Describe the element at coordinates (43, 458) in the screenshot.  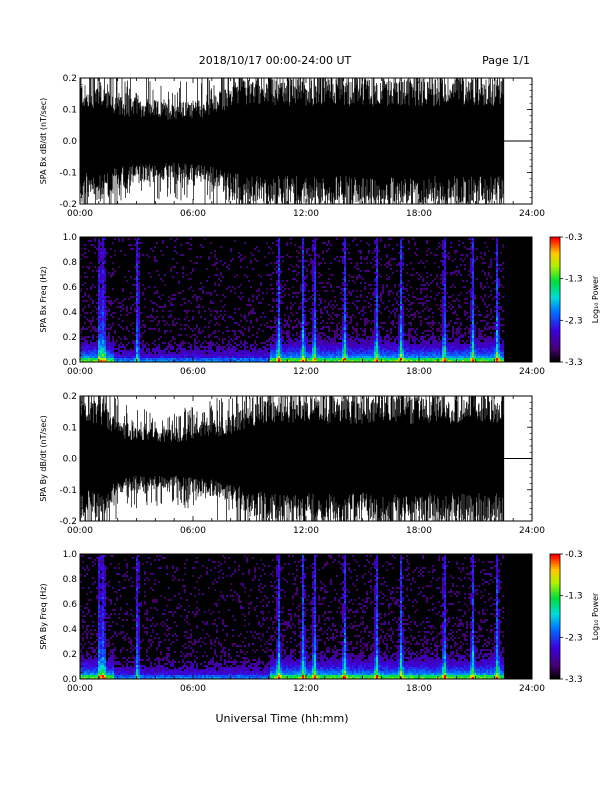
I see `y-axis-label: SPA By dB/dt (nT/sec)` at that location.